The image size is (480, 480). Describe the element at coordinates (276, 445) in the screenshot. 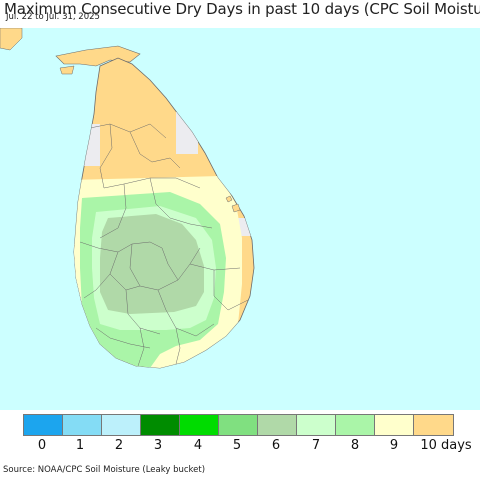

I see `legend-tick-6: 6` at that location.